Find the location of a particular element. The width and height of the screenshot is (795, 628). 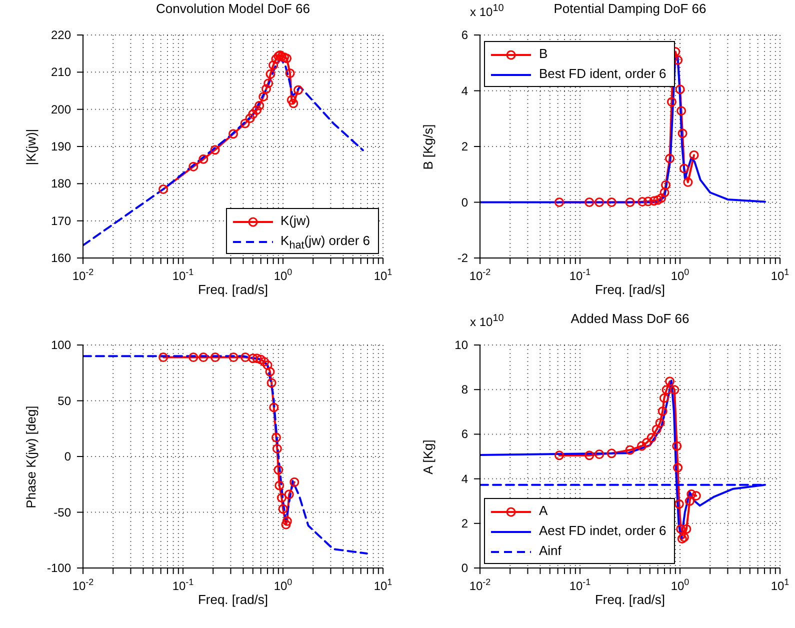

y-tick-label: 200 is located at coordinates (61, 109).